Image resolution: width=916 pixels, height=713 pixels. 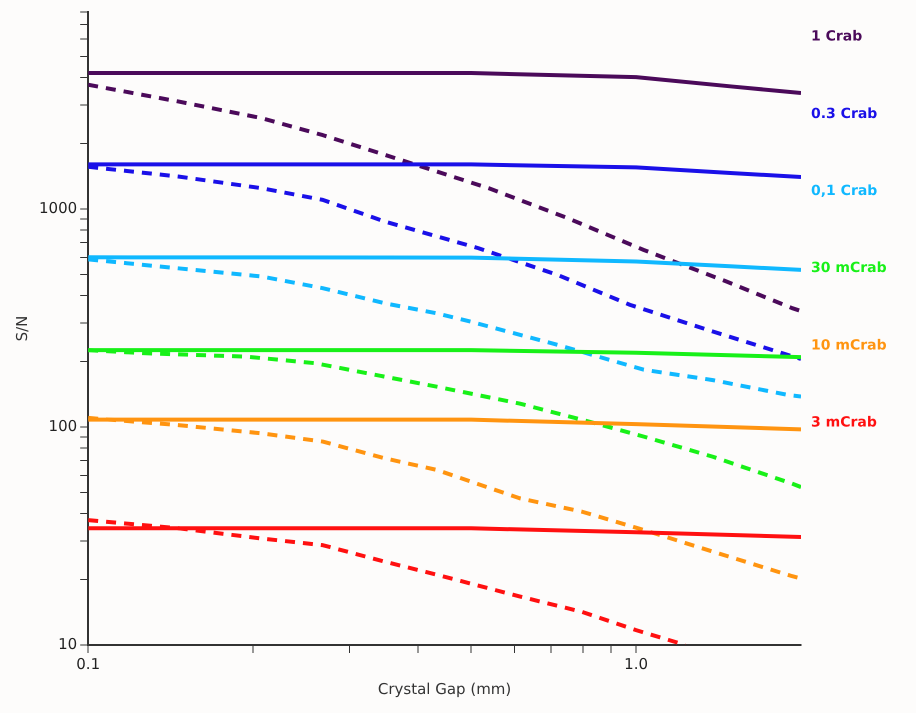 What do you see at coordinates (445, 689) in the screenshot?
I see `x-axis-title: Crystal Gap (mm)` at bounding box center [445, 689].